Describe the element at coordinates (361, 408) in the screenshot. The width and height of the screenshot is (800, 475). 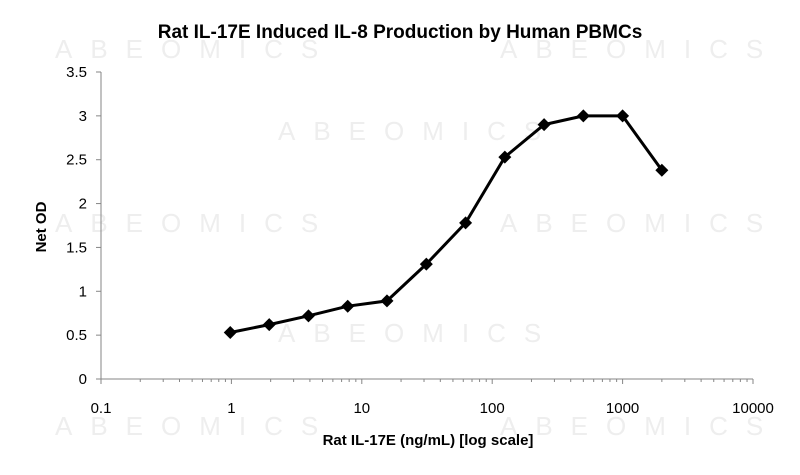
I see `x-tick-label: 10` at that location.